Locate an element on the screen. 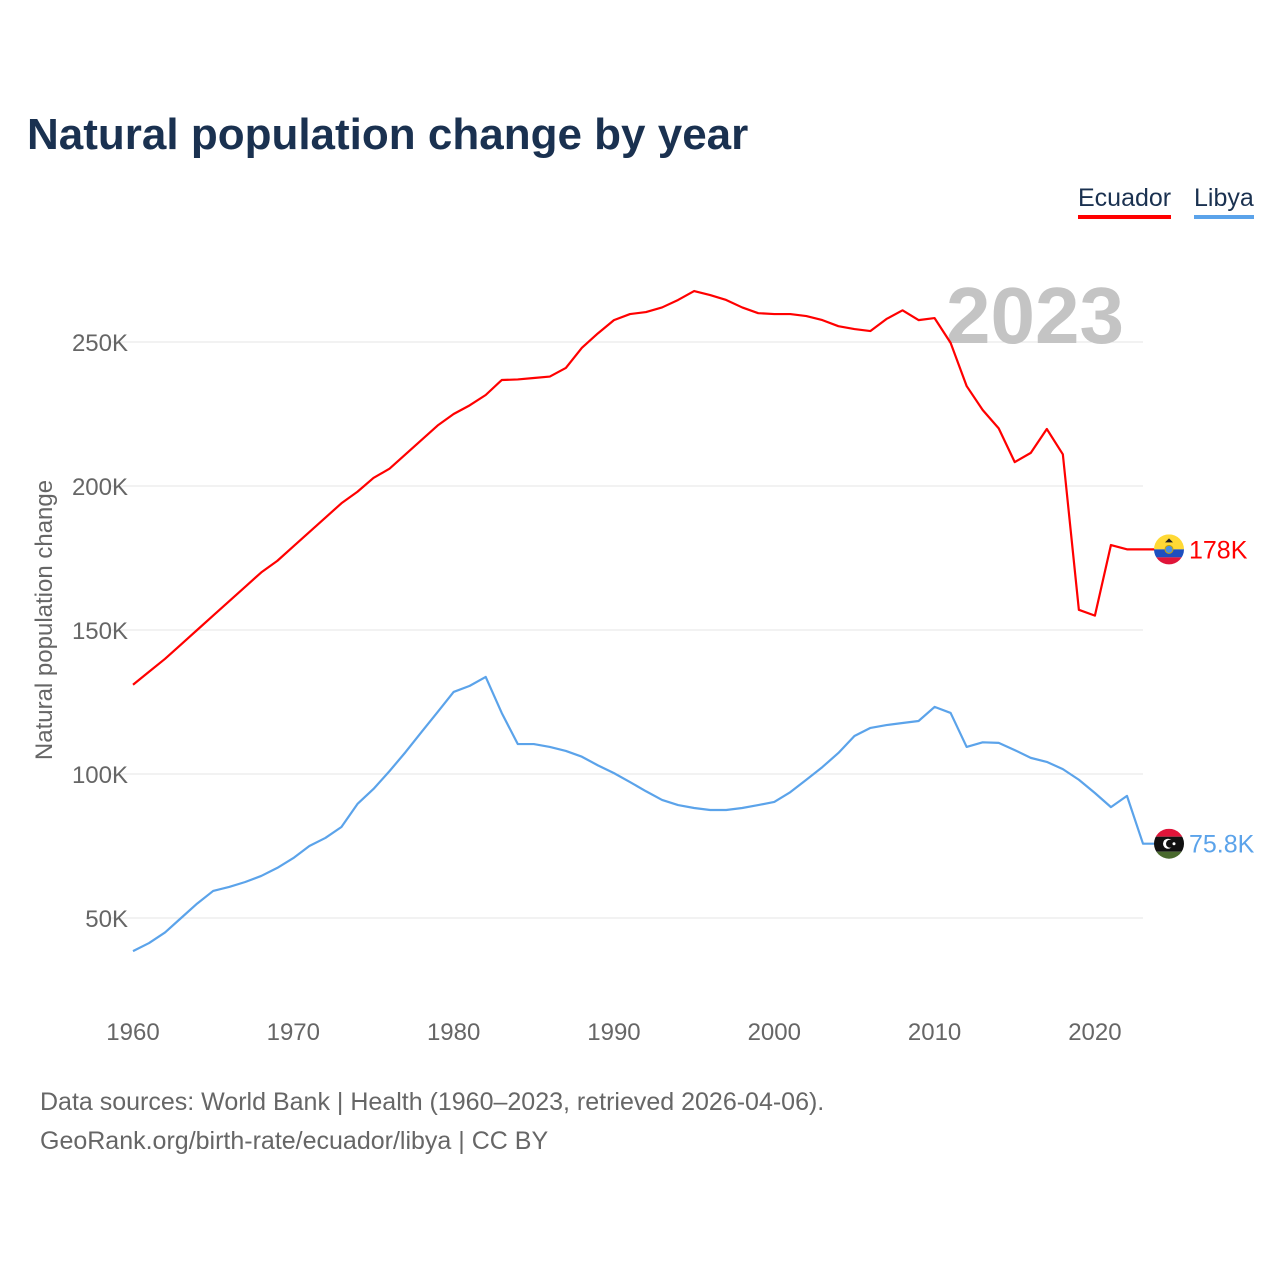 Image resolution: width=1280 pixels, height=1280 pixels. y-tick-label: 250K is located at coordinates (100, 343).